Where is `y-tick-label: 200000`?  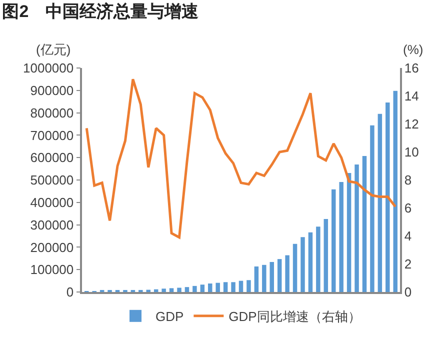
y-tick-label: 200000 is located at coordinates (52, 247).